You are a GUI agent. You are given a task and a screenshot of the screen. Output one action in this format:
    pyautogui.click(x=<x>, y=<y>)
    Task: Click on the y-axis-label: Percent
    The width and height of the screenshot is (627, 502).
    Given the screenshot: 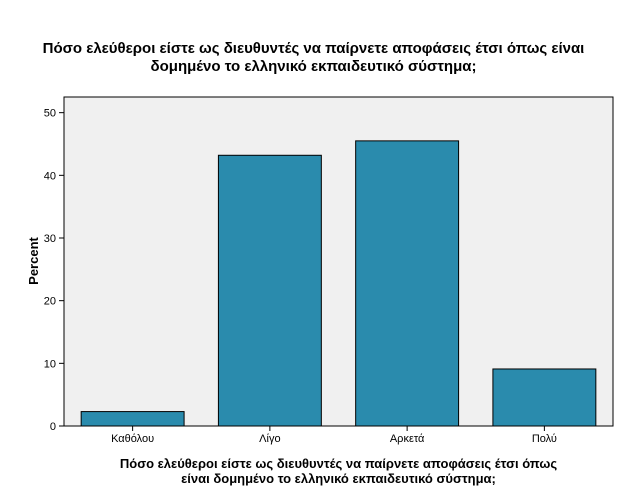 What is the action you would take?
    pyautogui.click(x=33, y=260)
    